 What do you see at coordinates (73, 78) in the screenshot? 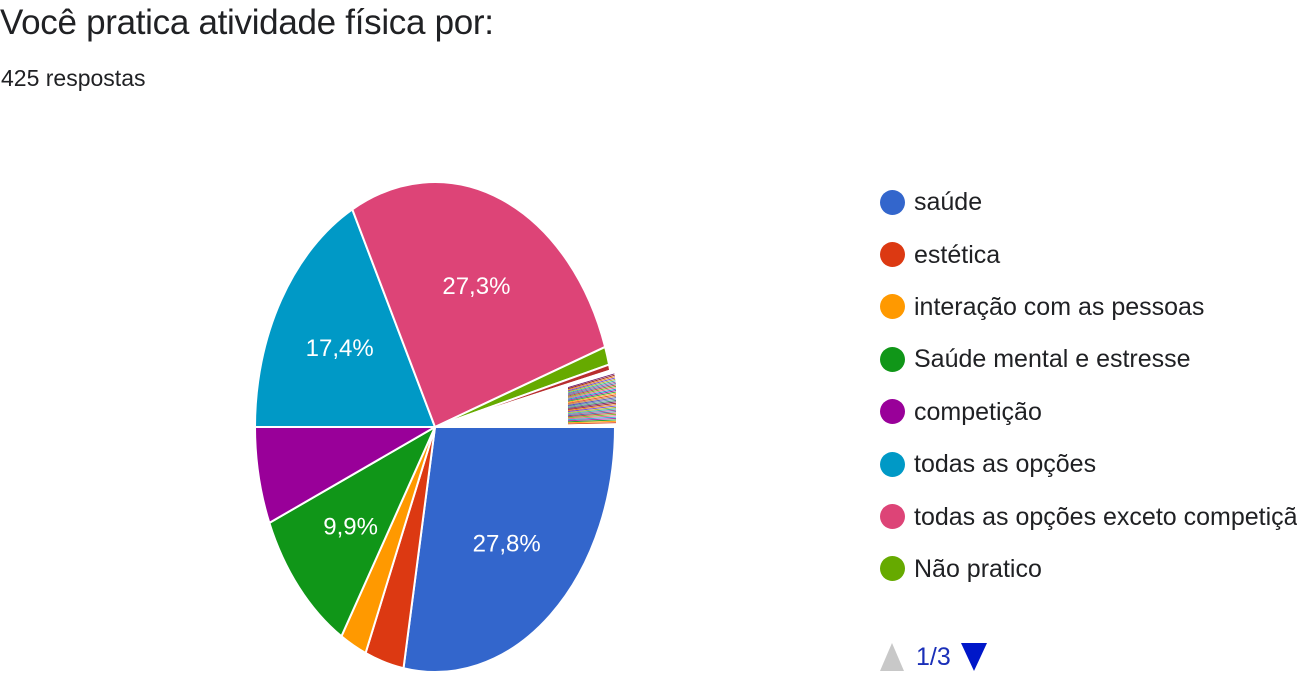
I see `response-count: 425 respostas` at bounding box center [73, 78].